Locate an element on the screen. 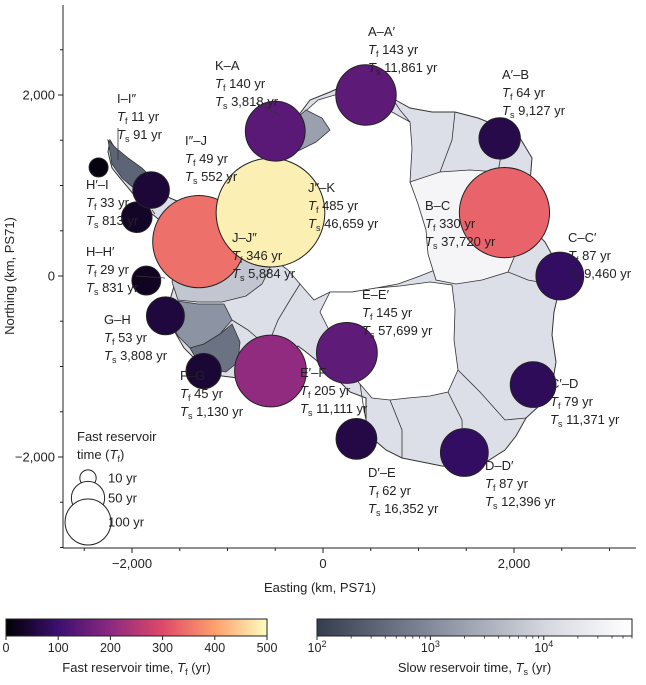 The width and height of the screenshot is (646, 685). basin-ts-text: Ts 9,127 yr is located at coordinates (534, 111).